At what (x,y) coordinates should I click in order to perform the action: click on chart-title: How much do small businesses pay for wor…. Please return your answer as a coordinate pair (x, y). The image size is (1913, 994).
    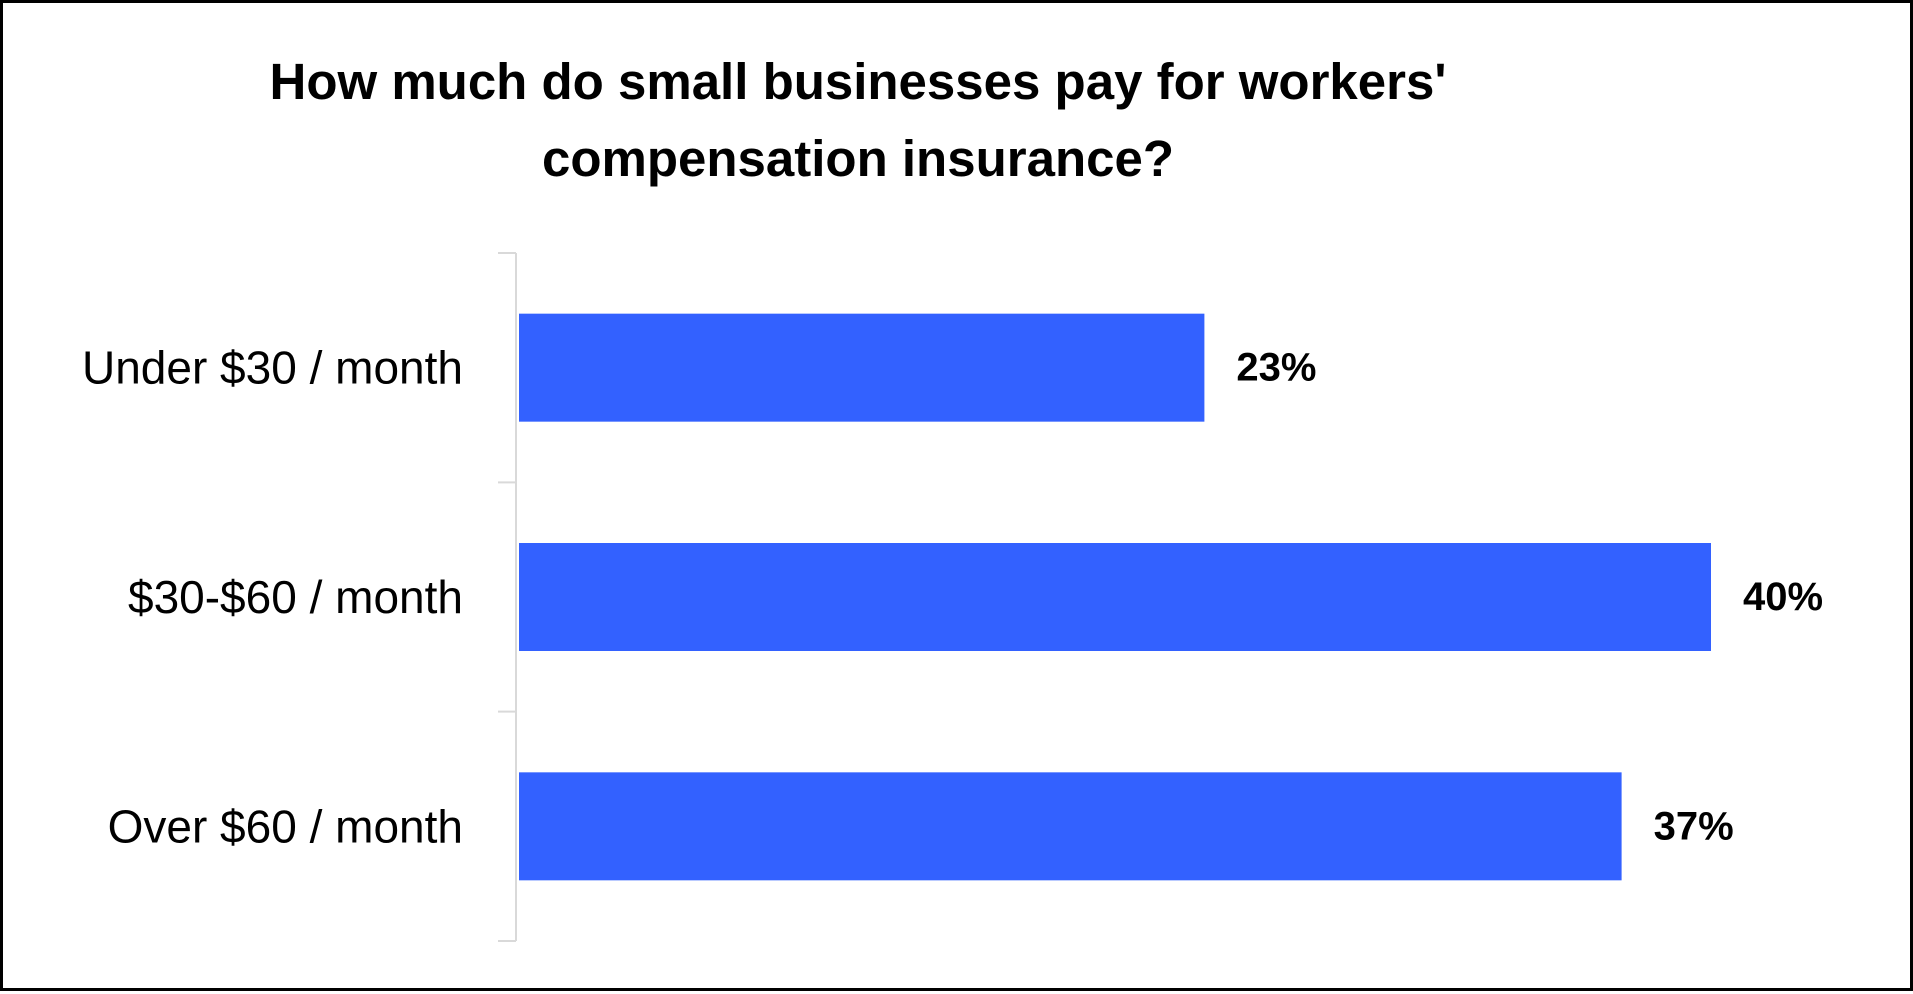
    Looking at the image, I should click on (858, 120).